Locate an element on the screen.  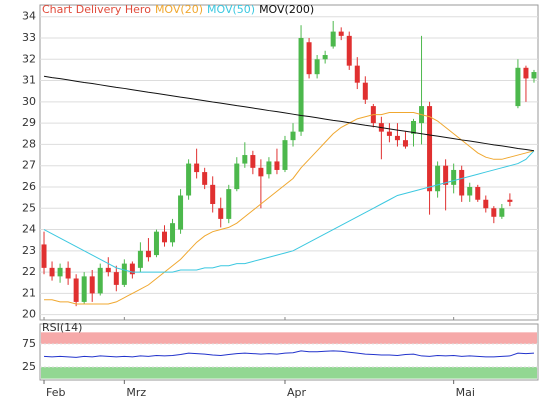
x-tick-label: Mai is located at coordinates (465, 392).